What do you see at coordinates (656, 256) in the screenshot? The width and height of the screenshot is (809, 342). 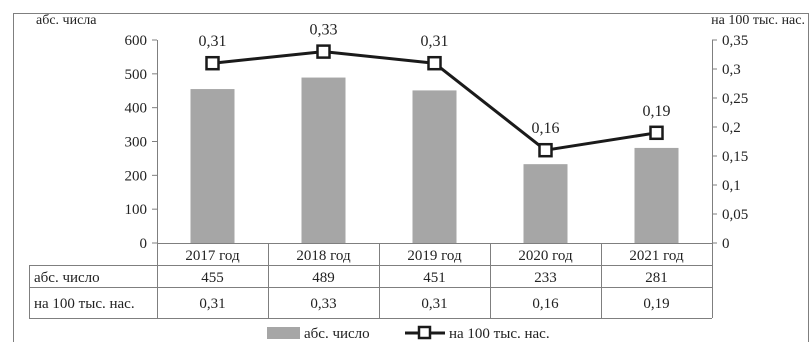 I see `category-label: 2021 год` at bounding box center [656, 256].